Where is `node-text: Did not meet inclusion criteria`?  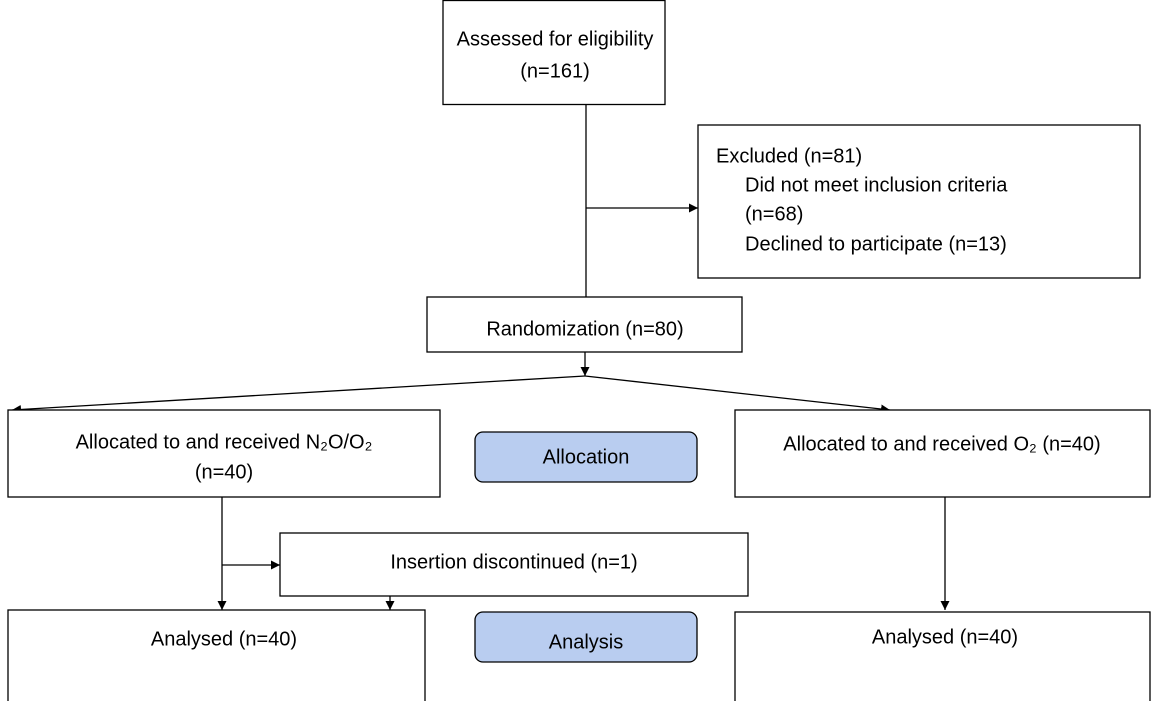 node-text: Did not meet inclusion criteria is located at coordinates (876, 185).